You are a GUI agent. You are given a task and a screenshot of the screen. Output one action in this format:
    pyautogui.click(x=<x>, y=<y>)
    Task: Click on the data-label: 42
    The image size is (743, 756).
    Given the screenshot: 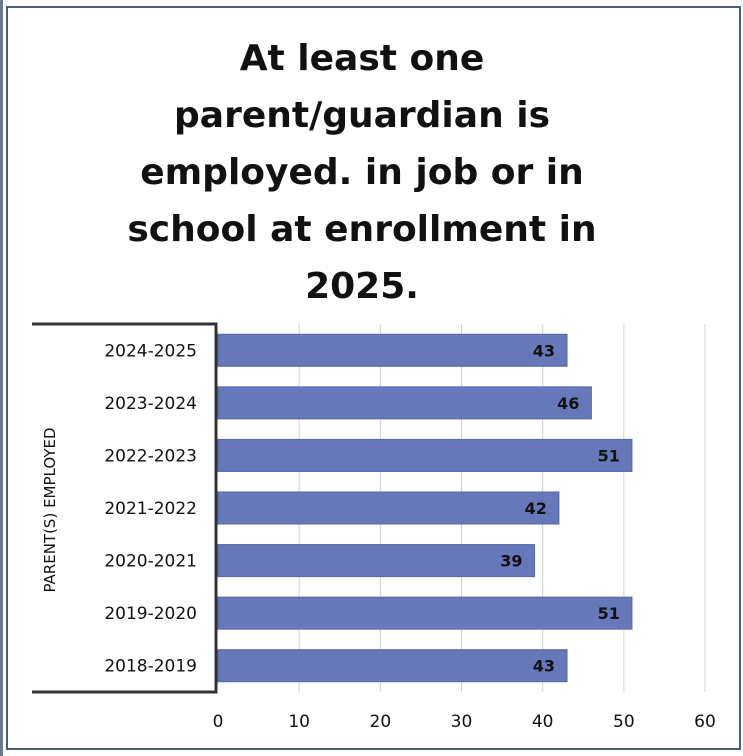 What is the action you would take?
    pyautogui.click(x=536, y=508)
    